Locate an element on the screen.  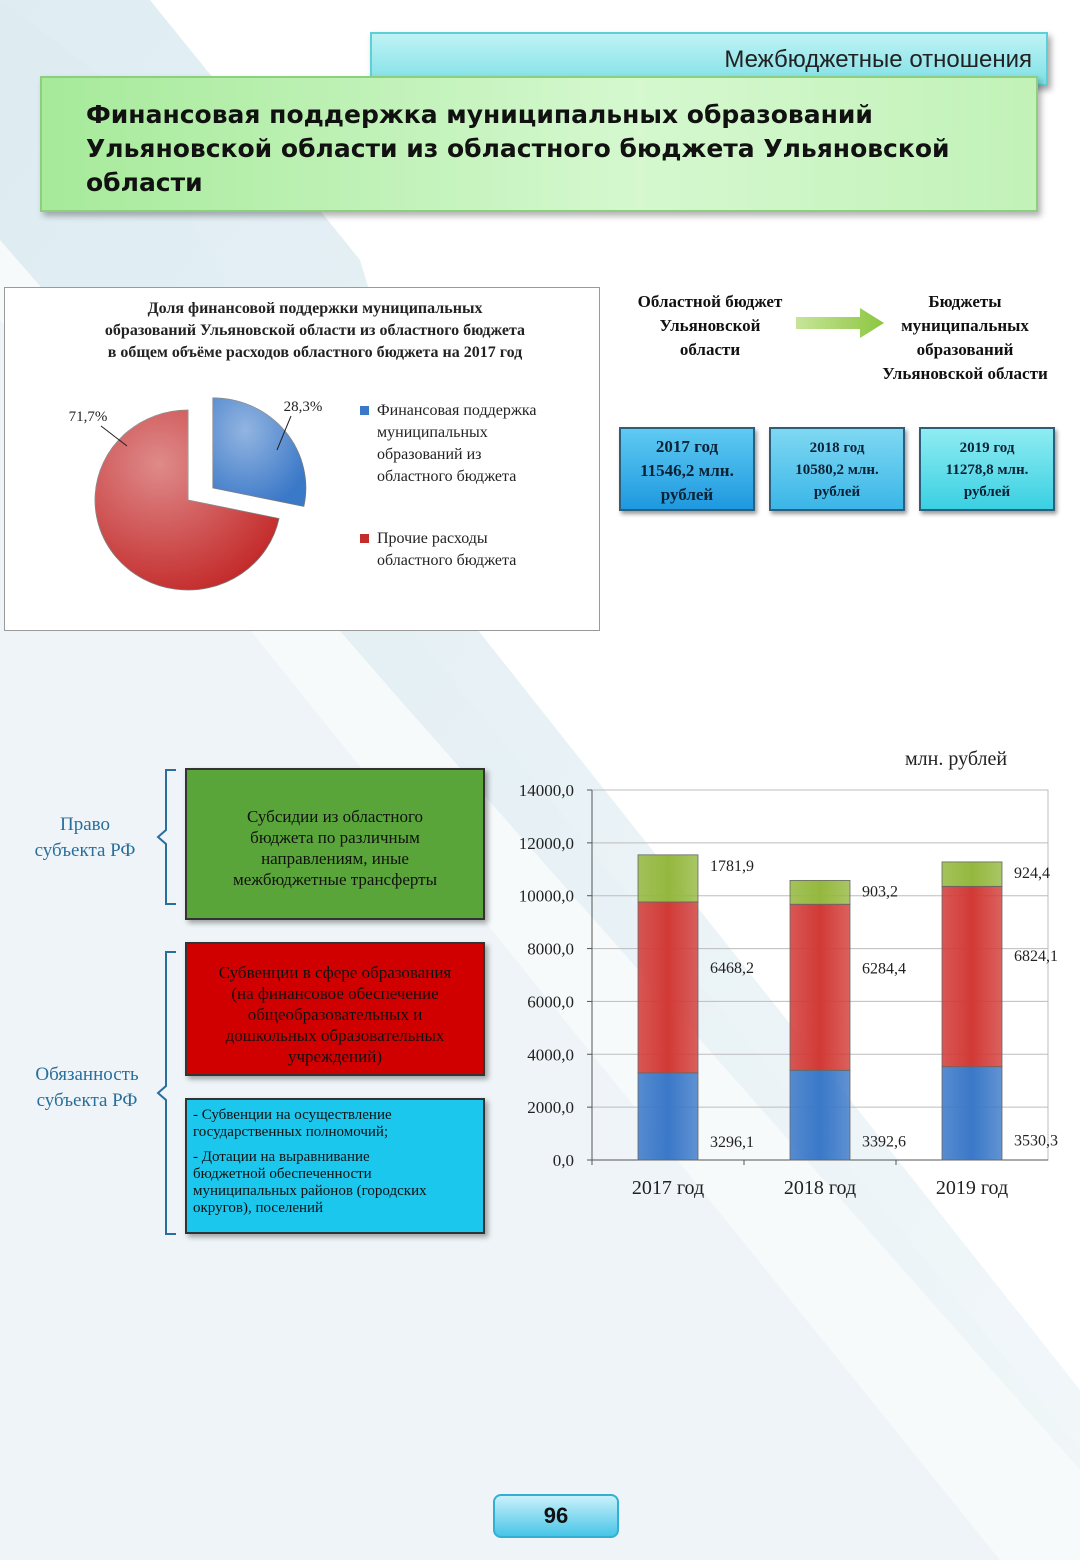
bar-data-label: 3392,6 is located at coordinates (884, 1141).